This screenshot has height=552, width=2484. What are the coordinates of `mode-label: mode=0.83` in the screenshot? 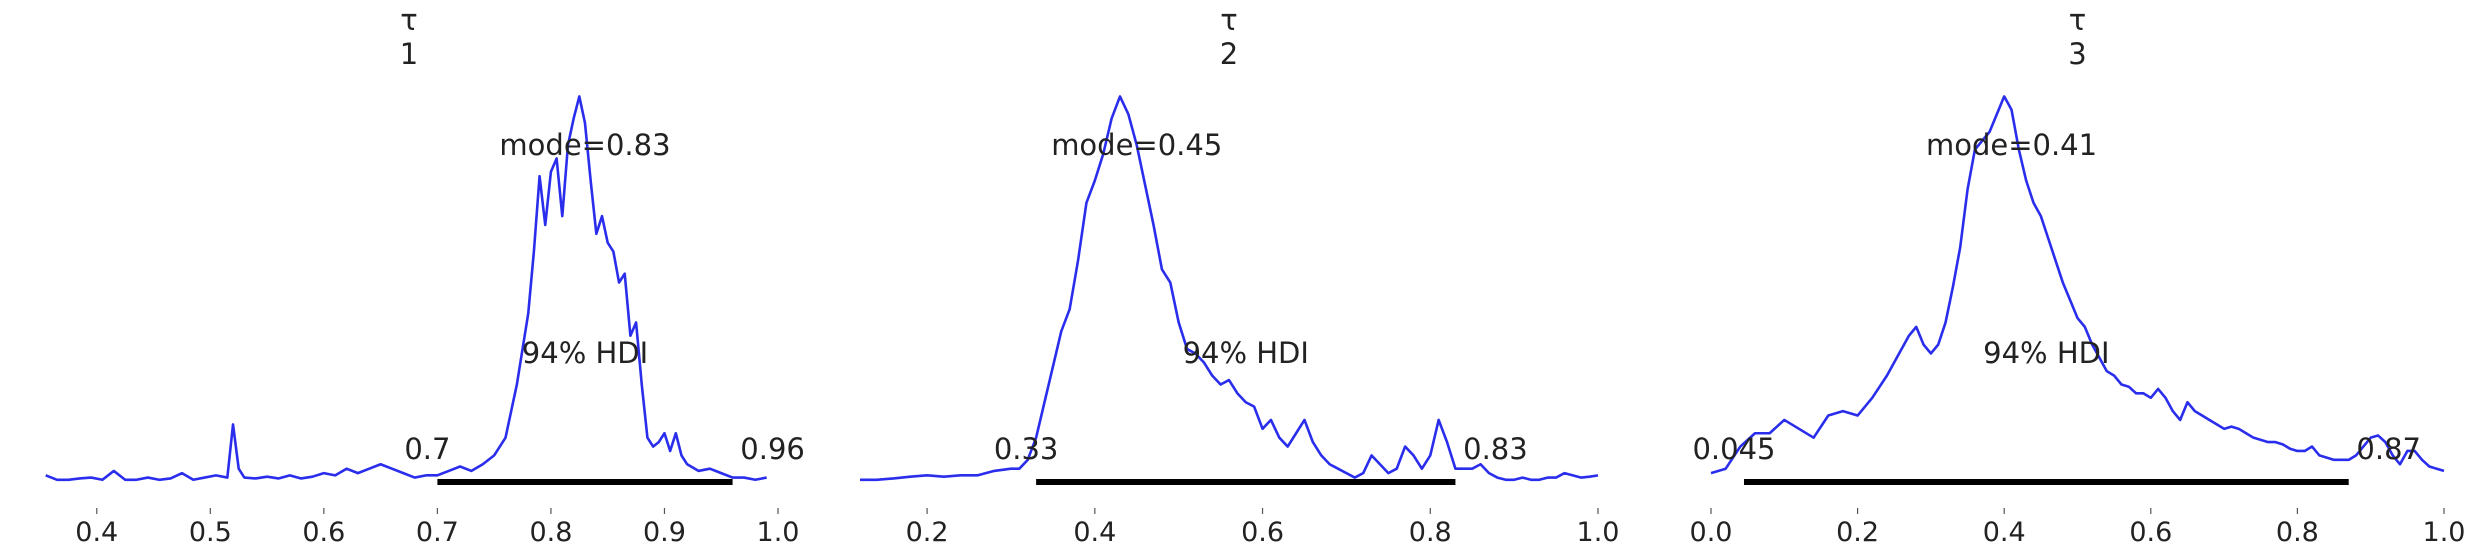 It's located at (584, 145).